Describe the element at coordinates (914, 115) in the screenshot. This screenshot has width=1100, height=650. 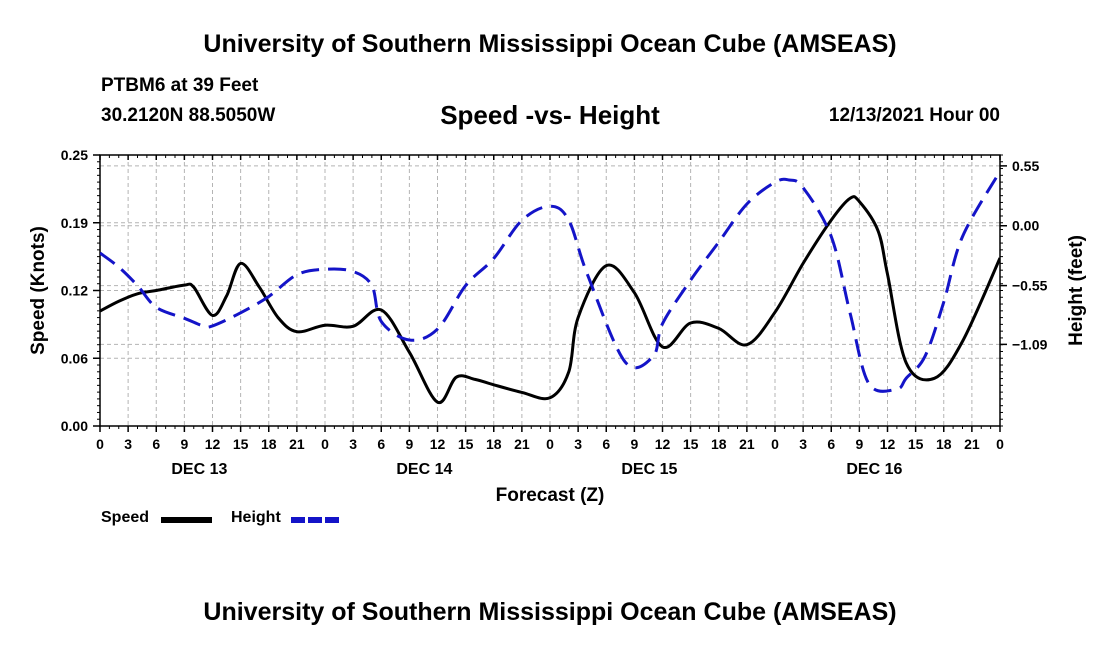
I see `forecast-datetime: 12/13/2021 Hour 00` at that location.